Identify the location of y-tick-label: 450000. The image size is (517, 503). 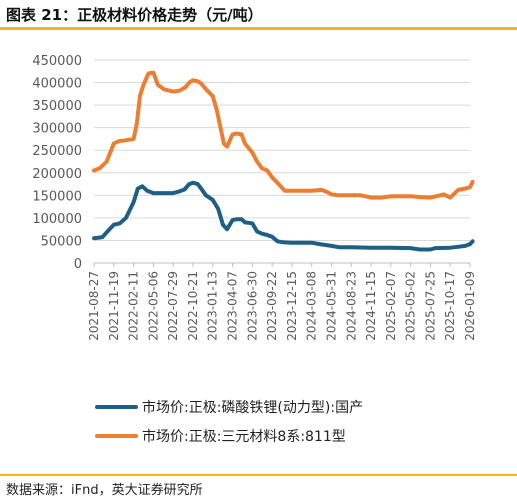
(57, 61).